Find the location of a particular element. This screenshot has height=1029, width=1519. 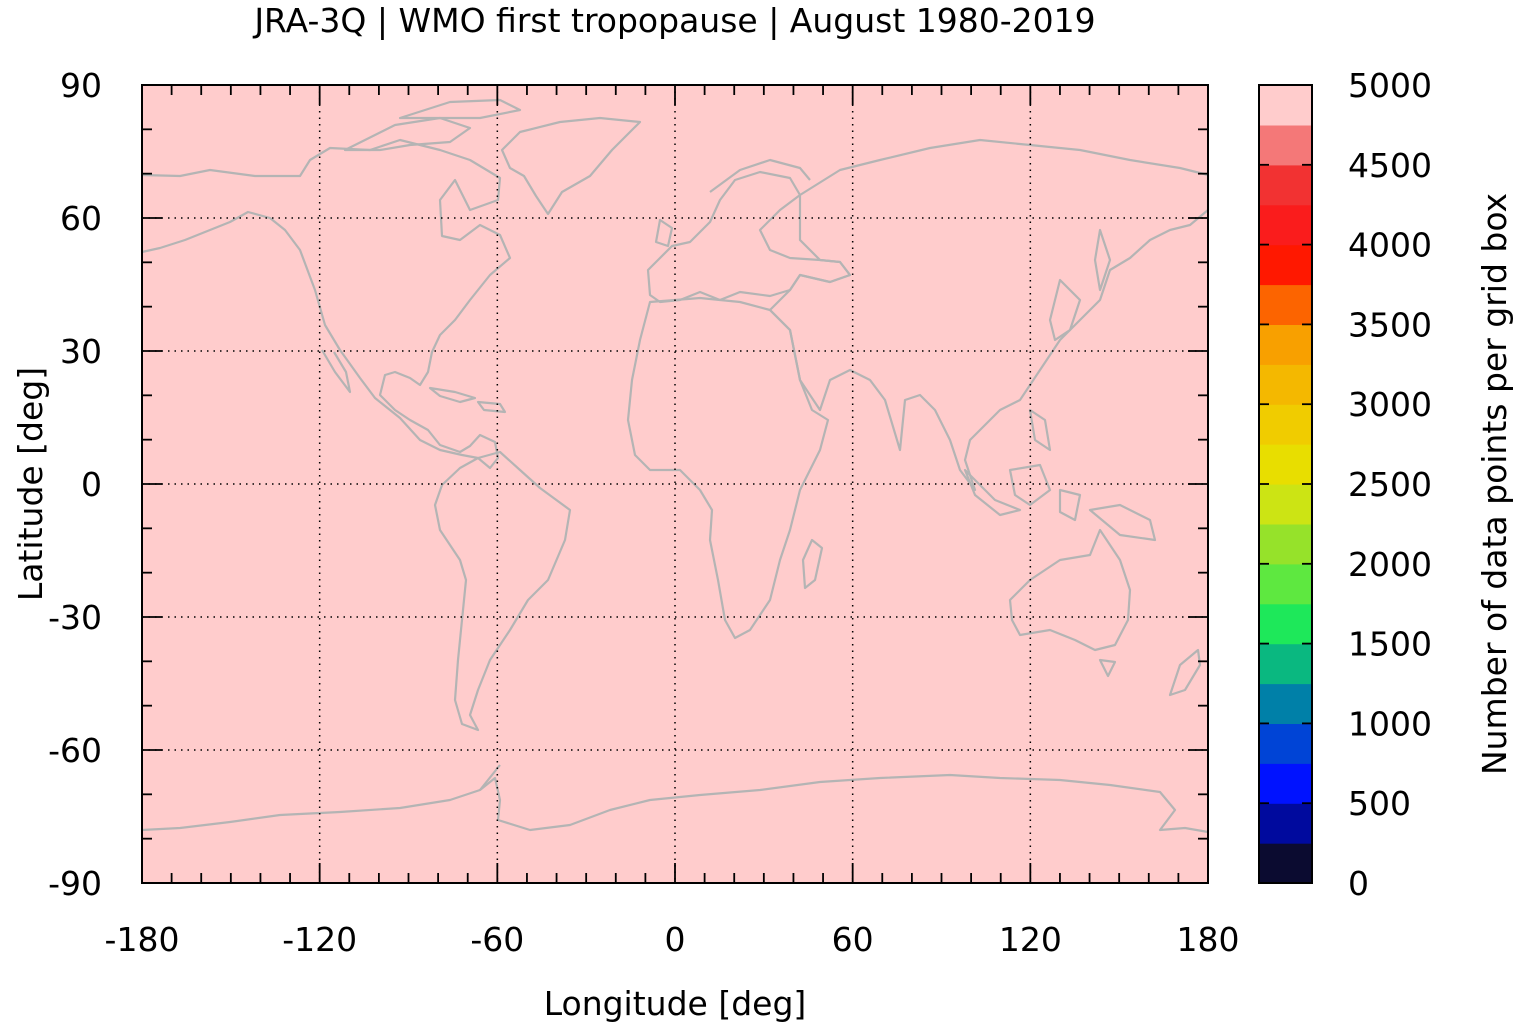

y-axis-label: Latitude [deg] is located at coordinates (30, 484).